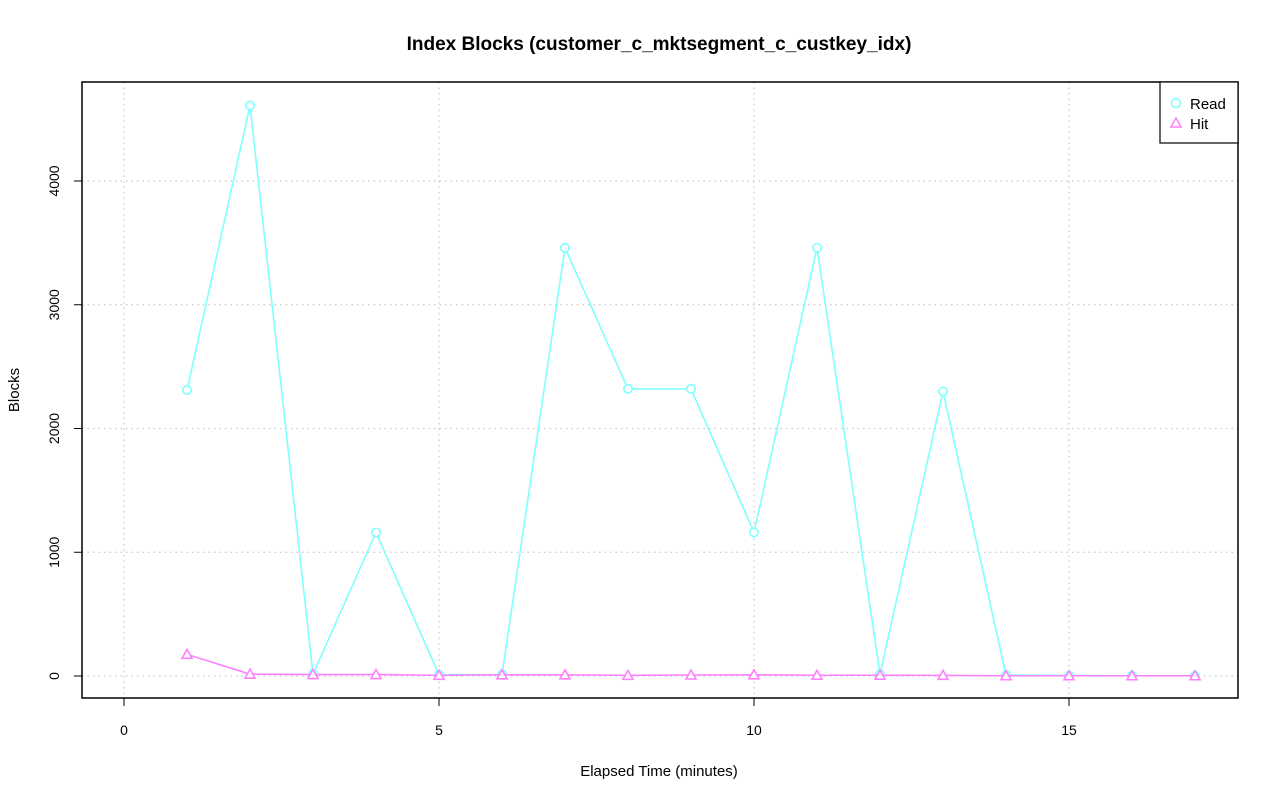 Image resolution: width=1280 pixels, height=801 pixels. Describe the element at coordinates (439, 730) in the screenshot. I see `x-tick-label: 5` at that location.